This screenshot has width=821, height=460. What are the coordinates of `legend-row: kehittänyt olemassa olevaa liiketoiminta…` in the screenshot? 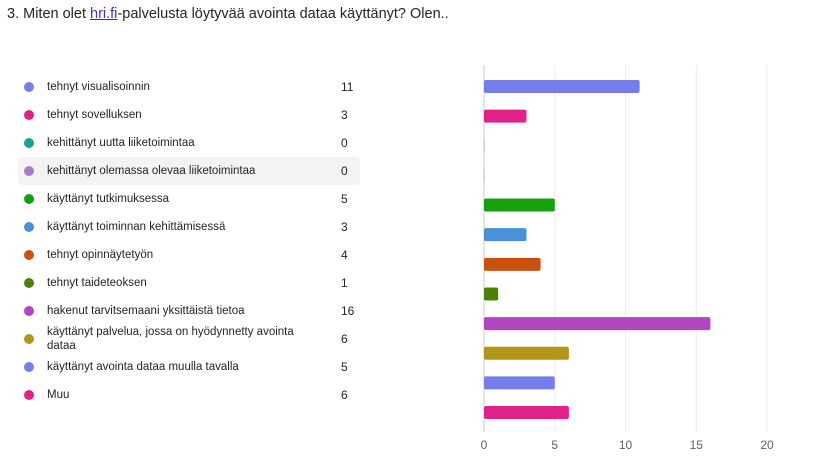 It's located at (189, 171).